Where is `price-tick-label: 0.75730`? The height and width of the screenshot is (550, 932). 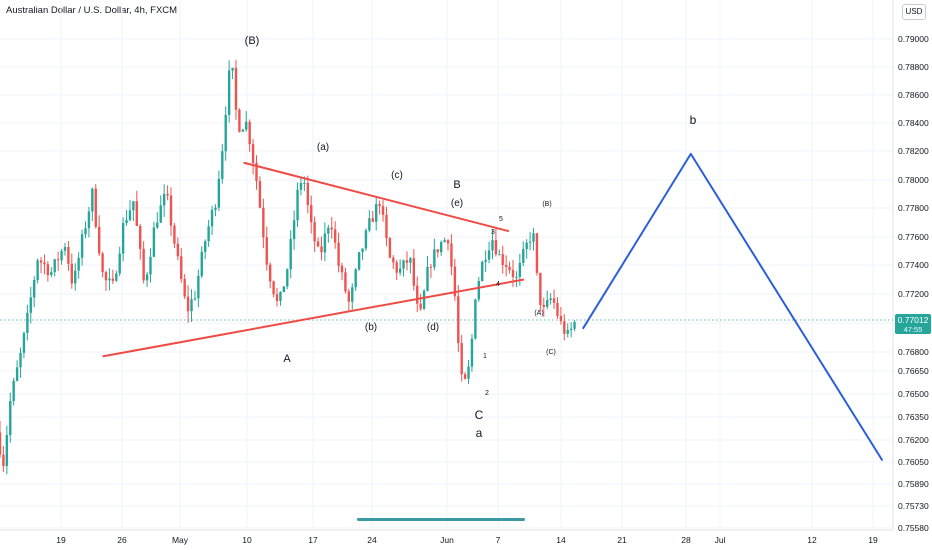
price-tick-label: 0.75730 is located at coordinates (913, 506).